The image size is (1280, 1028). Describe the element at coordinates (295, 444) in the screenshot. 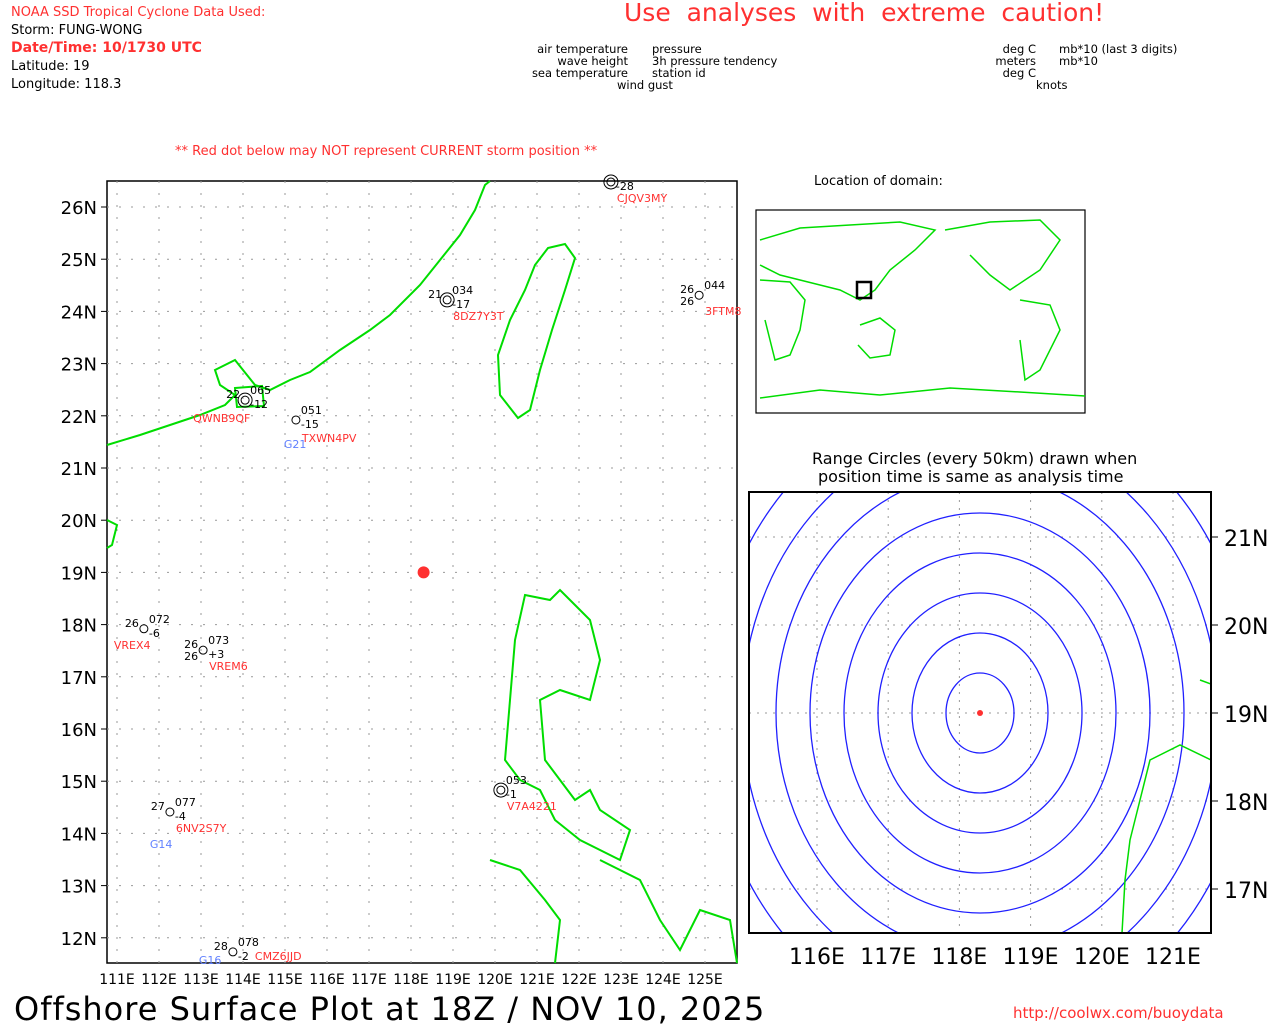

I see `station-gust: G21` at that location.